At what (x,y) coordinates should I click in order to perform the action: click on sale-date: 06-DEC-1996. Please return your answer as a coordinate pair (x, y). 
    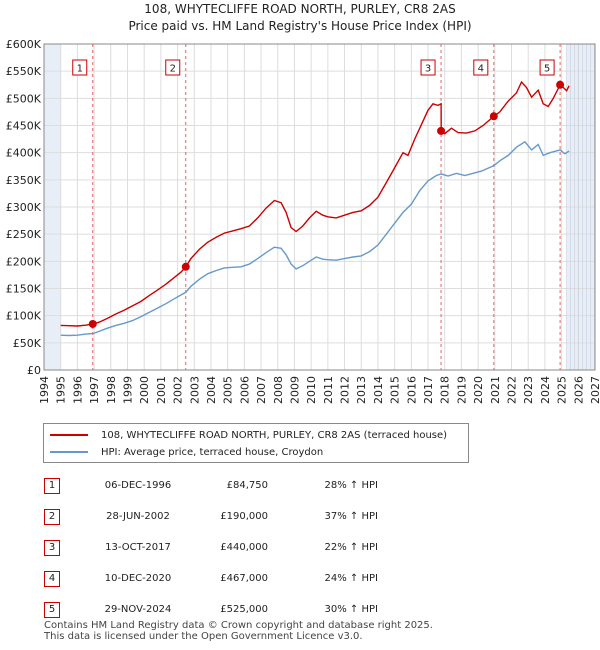
    Looking at the image, I should click on (138, 485).